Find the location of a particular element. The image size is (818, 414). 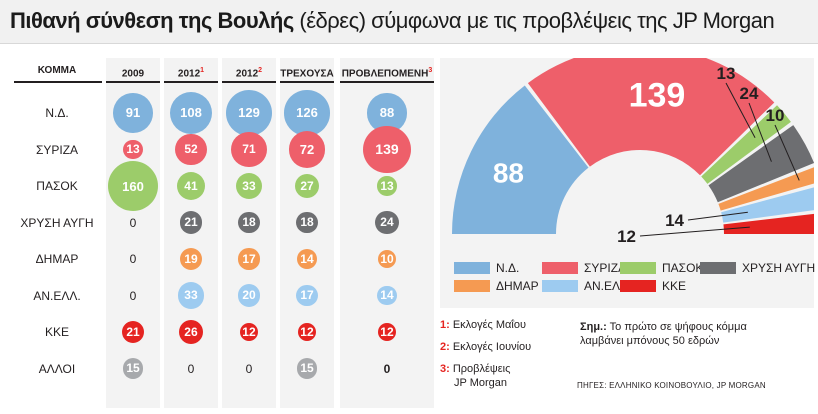

seat-bubble-2009: 21 is located at coordinates (133, 332).